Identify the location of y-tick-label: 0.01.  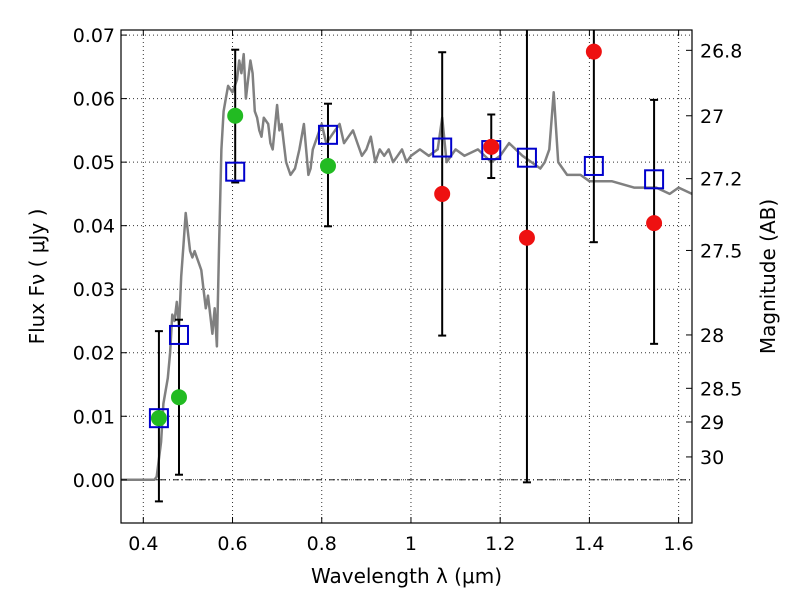
(94, 417).